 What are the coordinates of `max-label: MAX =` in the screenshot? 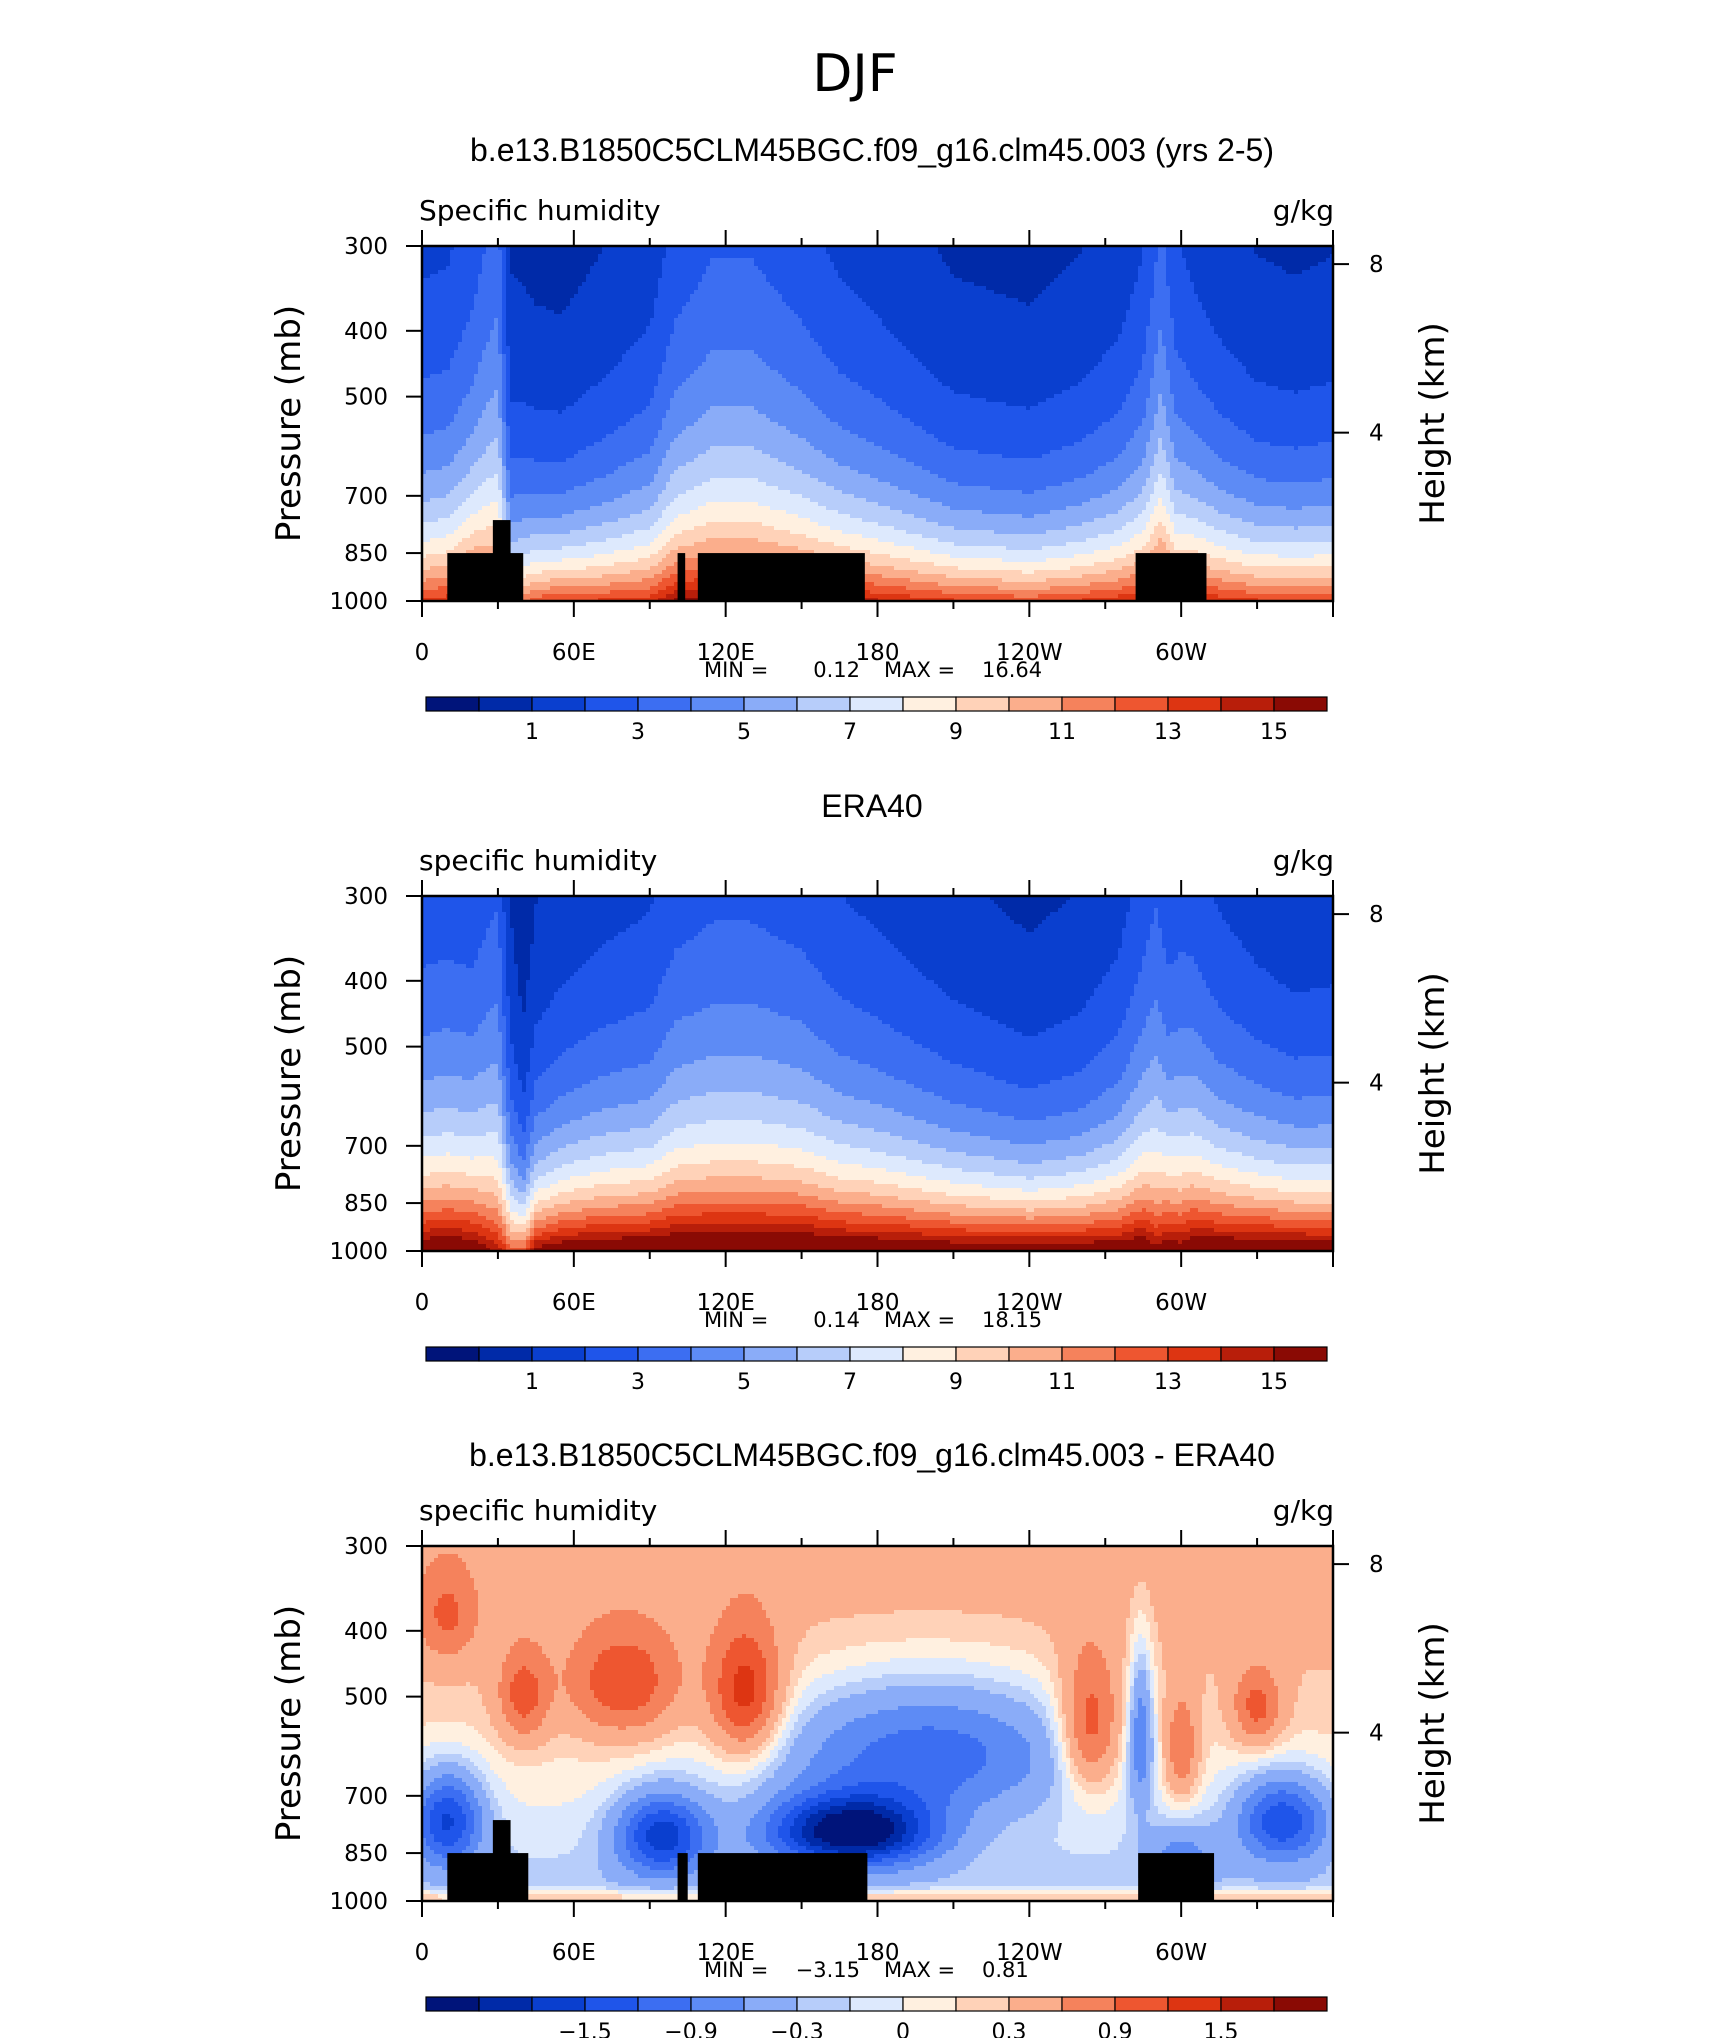 It's located at (919, 1970).